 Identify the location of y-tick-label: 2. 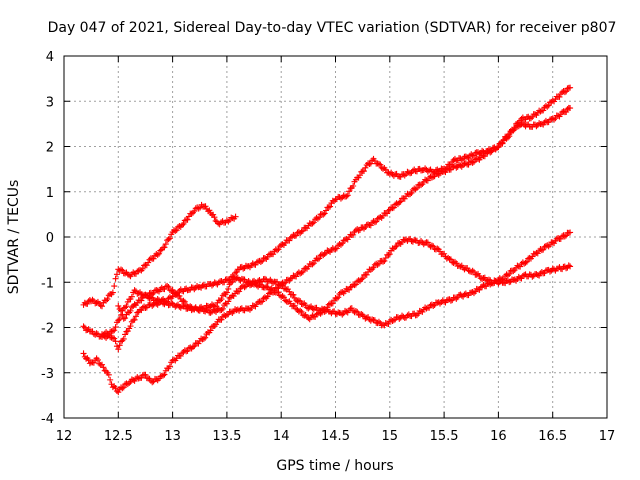
(50, 148).